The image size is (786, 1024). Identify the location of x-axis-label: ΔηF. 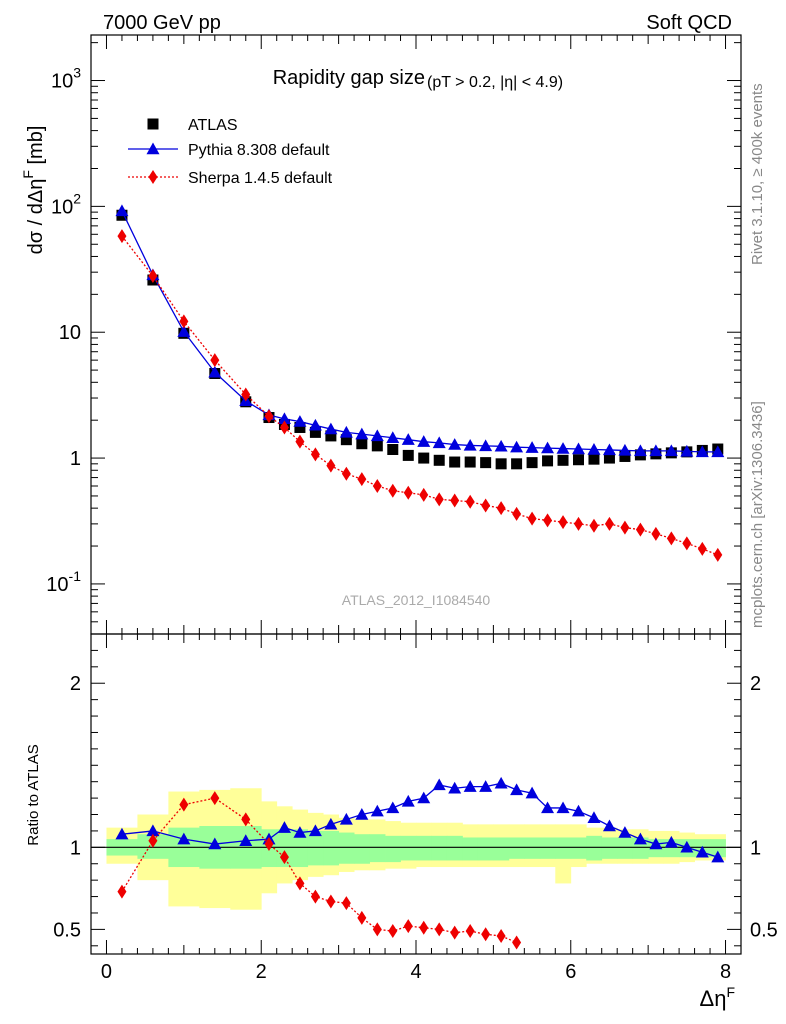
(718, 997).